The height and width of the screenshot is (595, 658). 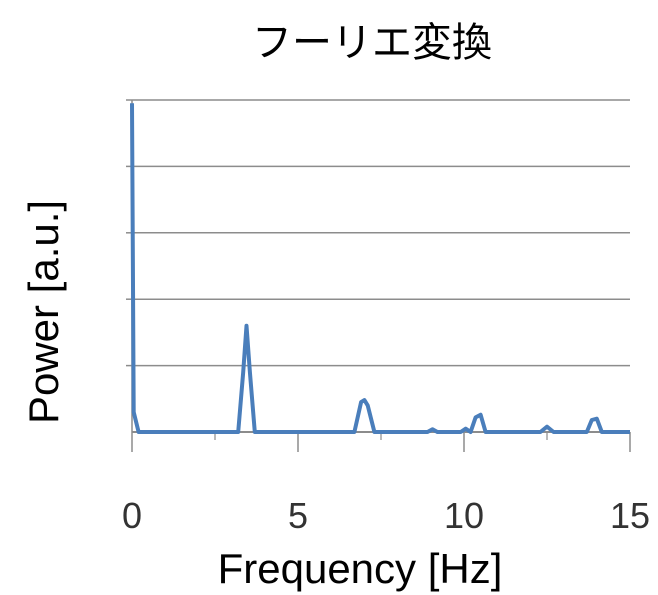 What do you see at coordinates (298, 515) in the screenshot?
I see `x-tick-label: 5` at bounding box center [298, 515].